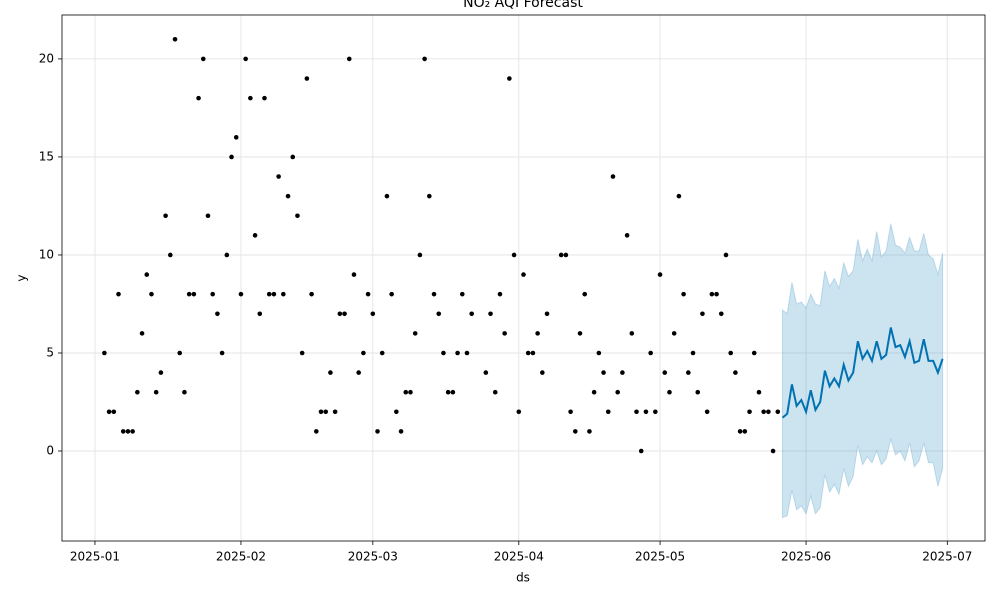 The image size is (1000, 600). I want to click on x-tick-label: 2025-05, so click(660, 557).